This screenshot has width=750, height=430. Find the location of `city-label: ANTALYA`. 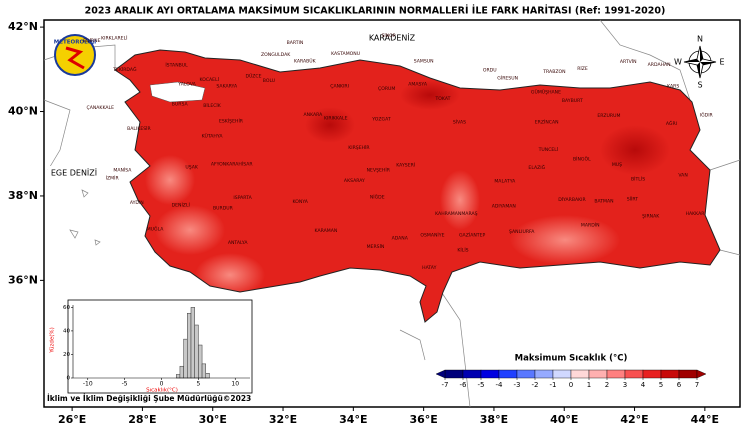

city-label: ANTALYA is located at coordinates (238, 243).